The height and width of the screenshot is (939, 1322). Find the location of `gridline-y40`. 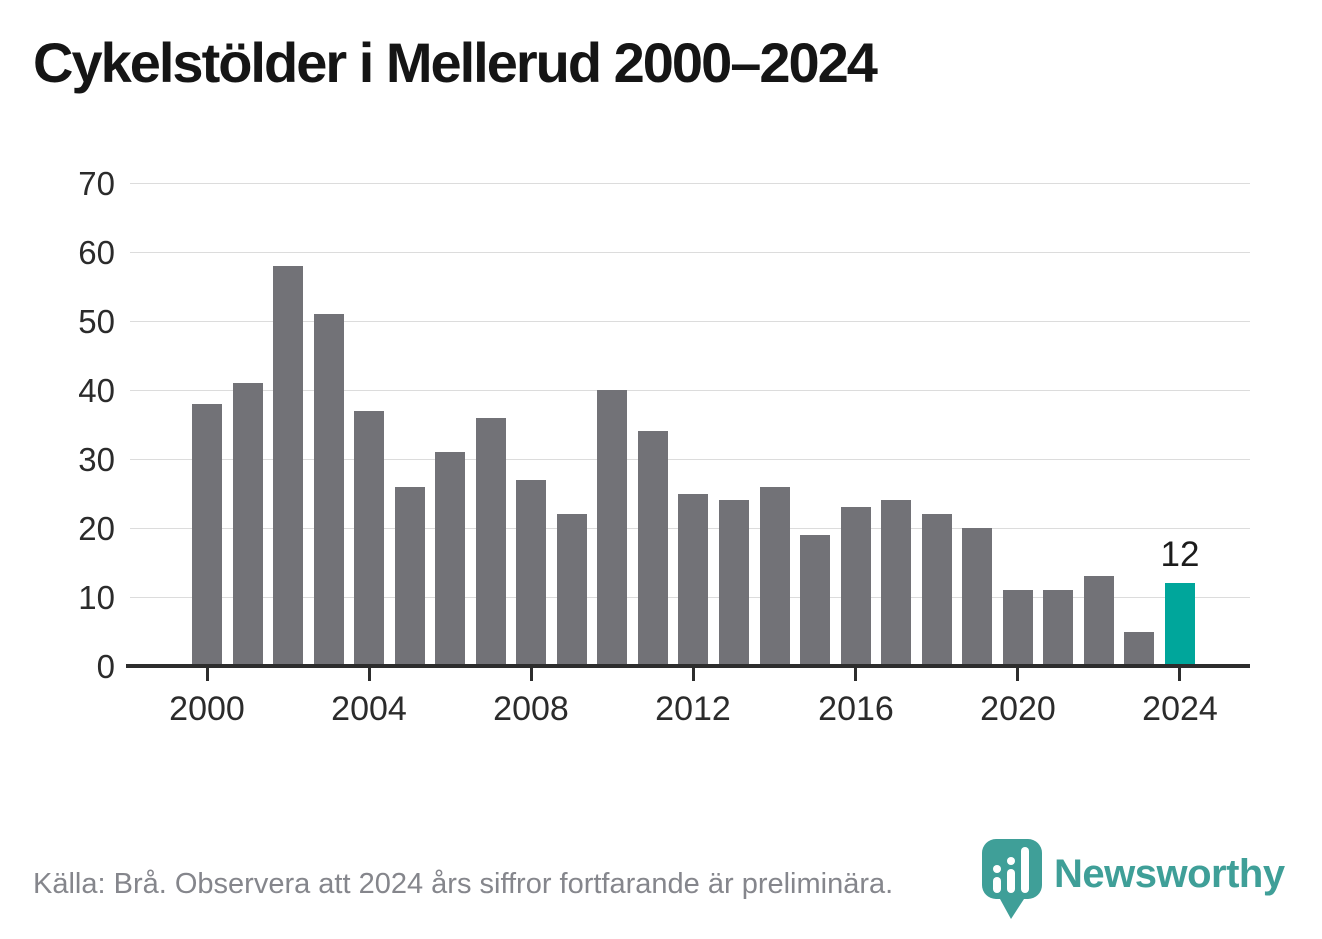

gridline-y40 is located at coordinates (690, 390).